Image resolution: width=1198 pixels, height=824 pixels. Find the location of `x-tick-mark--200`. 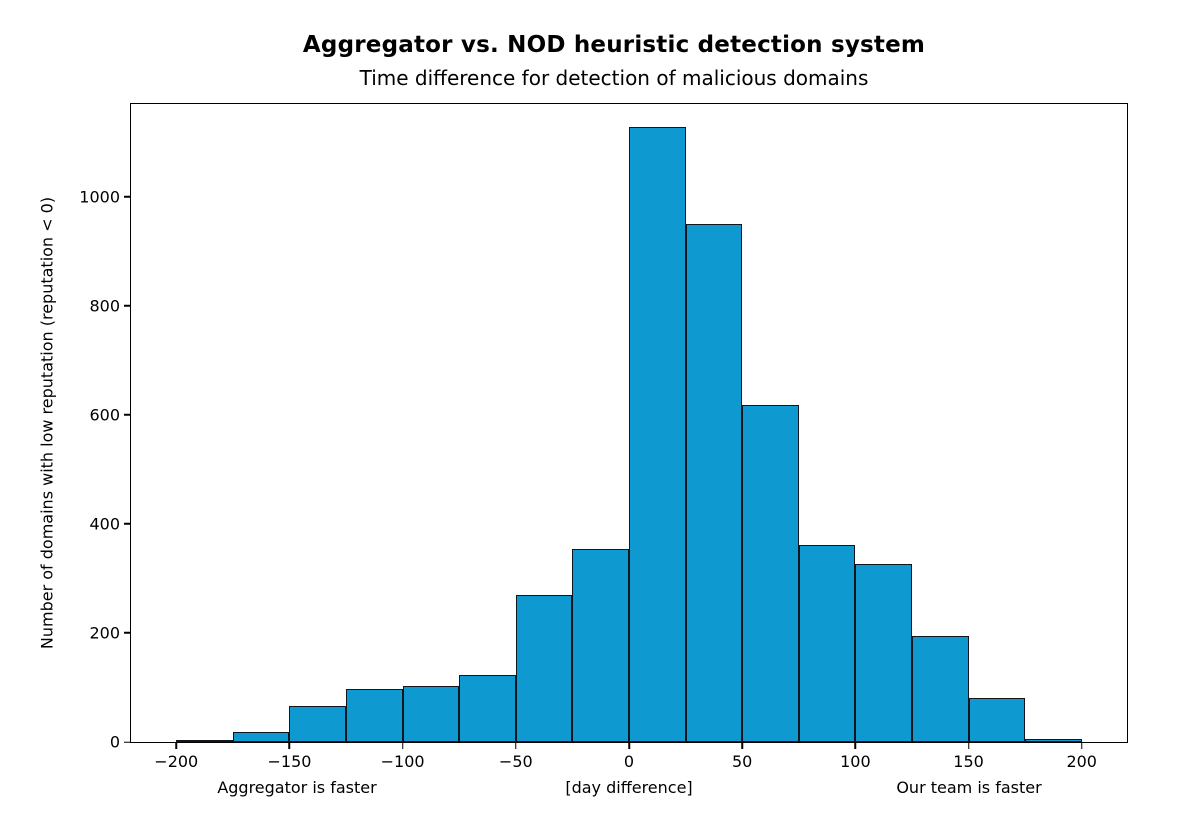

x-tick-mark--200 is located at coordinates (176, 745).